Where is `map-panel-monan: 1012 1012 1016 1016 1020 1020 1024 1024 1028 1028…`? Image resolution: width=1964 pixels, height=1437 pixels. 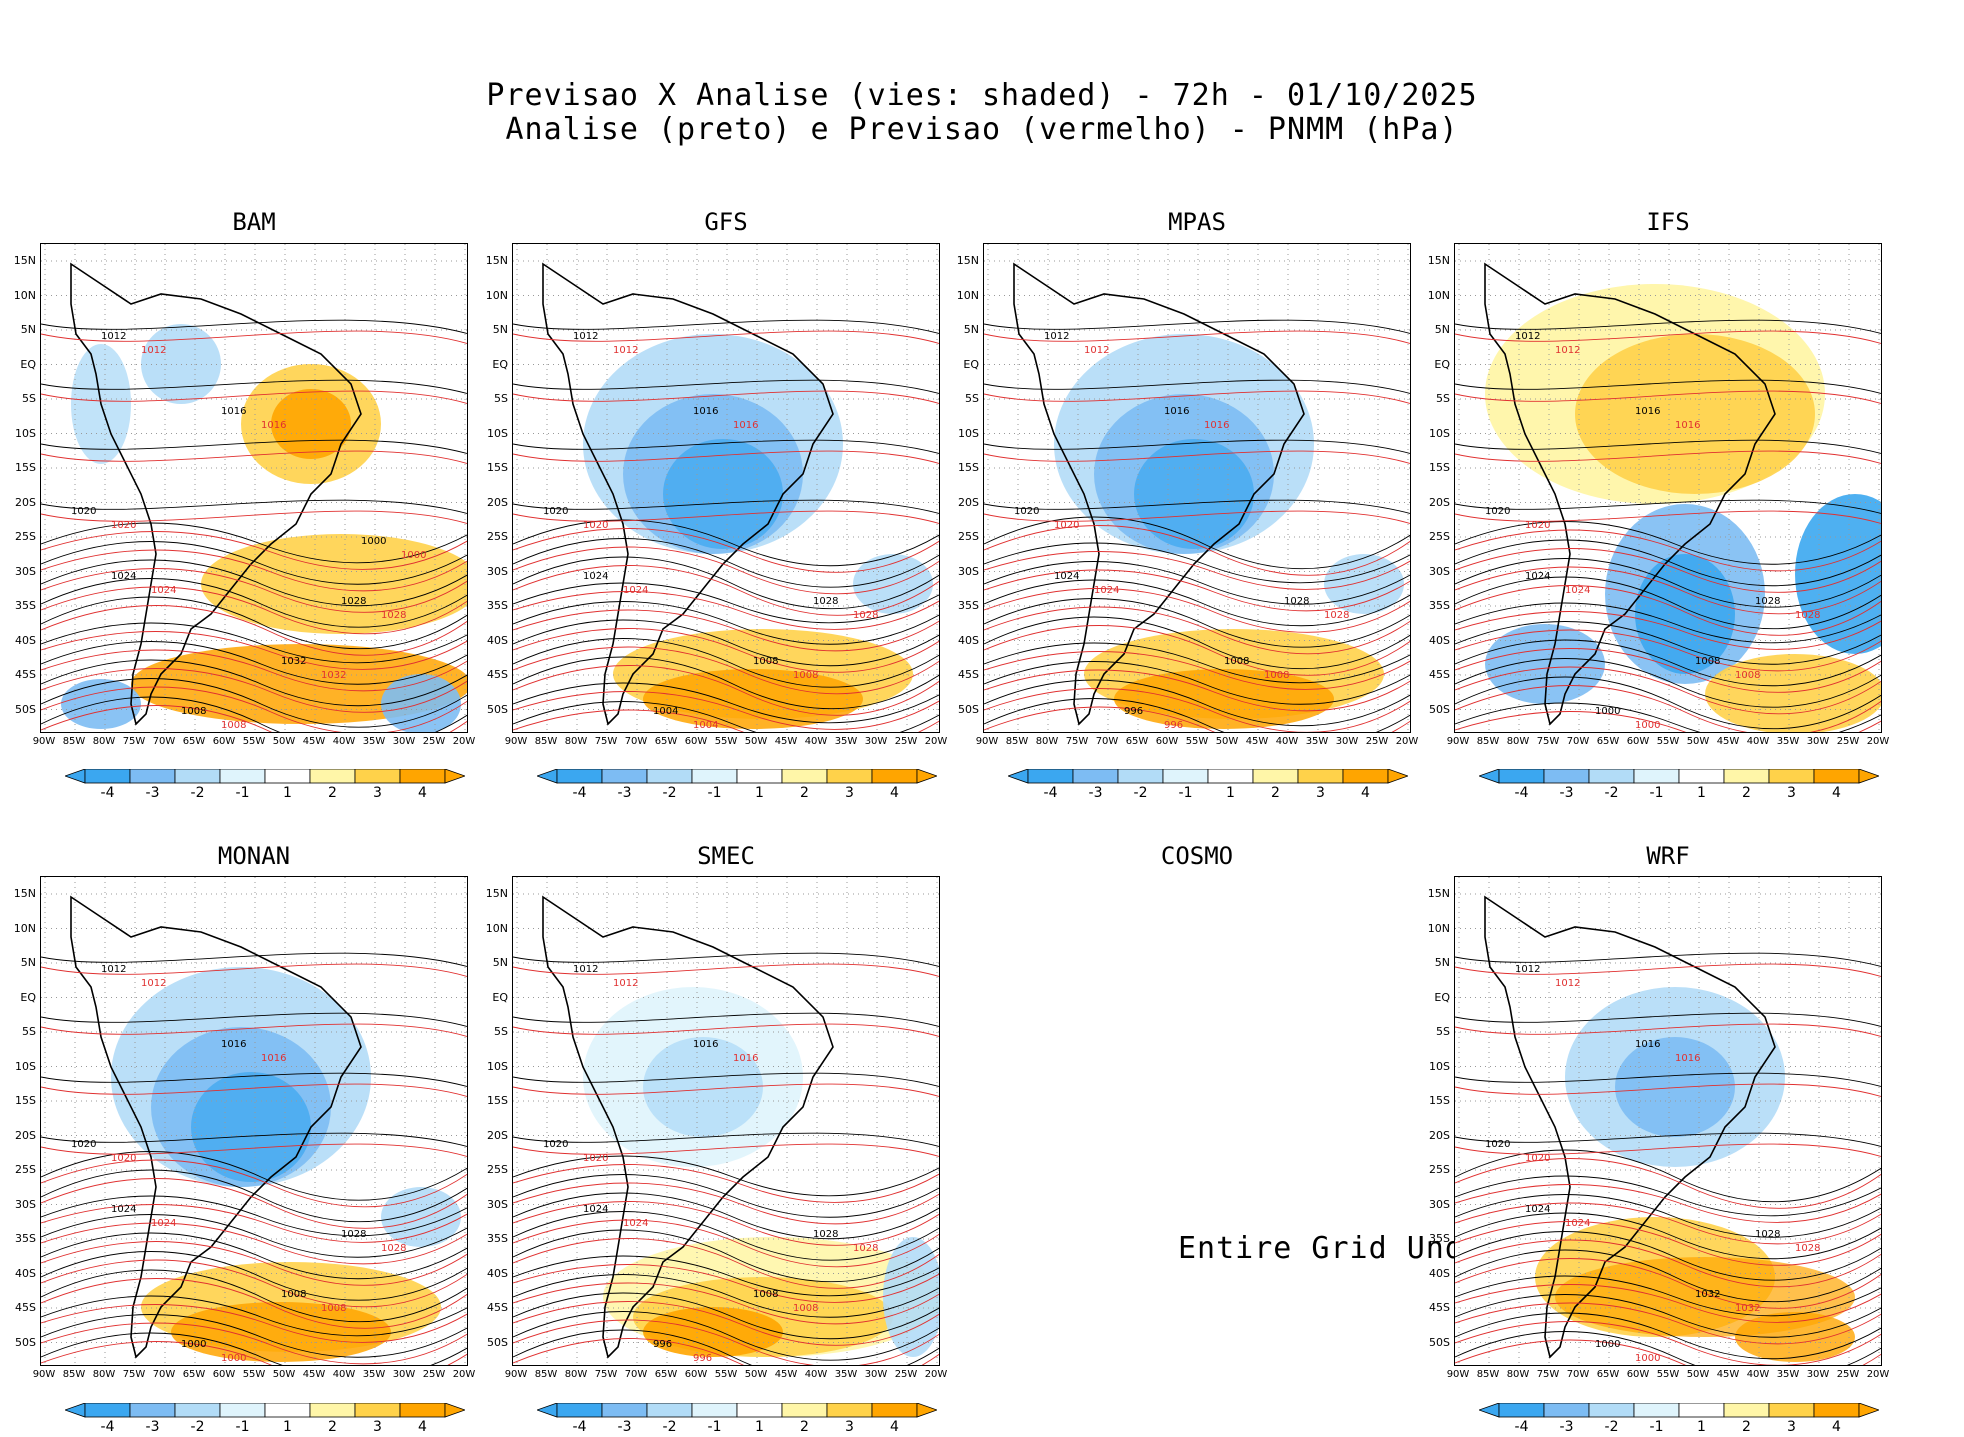 map-panel-monan: 1012 1012 1016 1016 1020 1020 1024 1024 1028 1028… is located at coordinates (254, 1121).